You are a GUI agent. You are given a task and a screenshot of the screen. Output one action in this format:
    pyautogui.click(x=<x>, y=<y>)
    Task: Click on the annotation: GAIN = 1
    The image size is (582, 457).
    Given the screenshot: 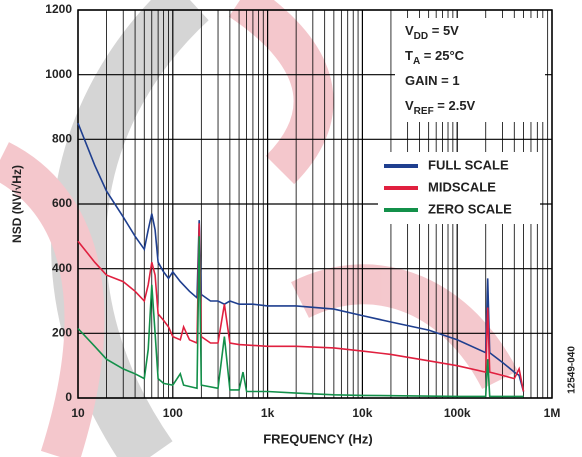 What is the action you would take?
    pyautogui.click(x=432, y=80)
    